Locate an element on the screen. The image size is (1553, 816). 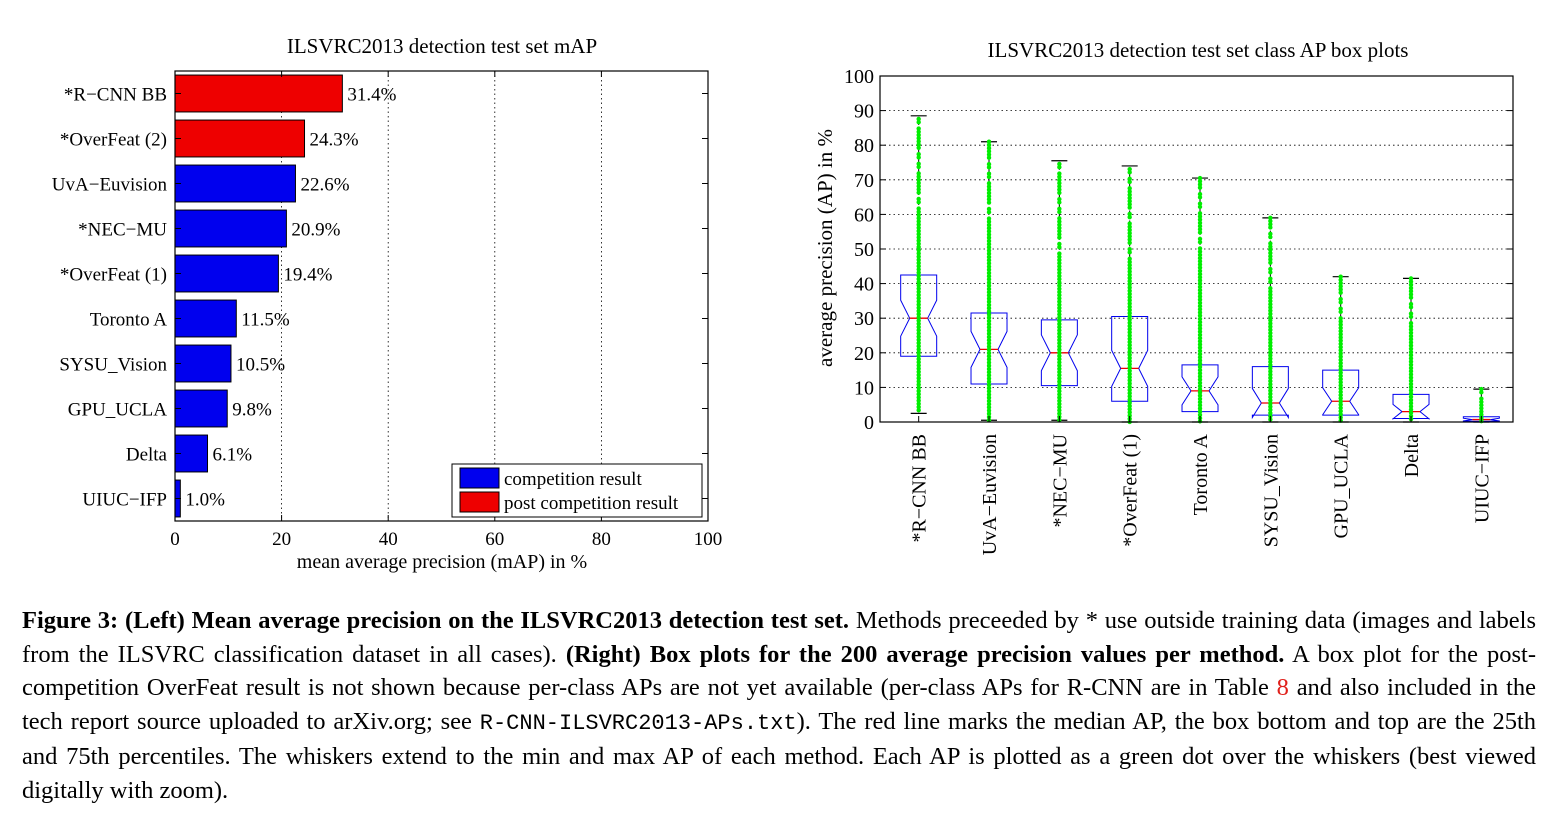
legend-label-post: post competition result is located at coordinates (591, 503).